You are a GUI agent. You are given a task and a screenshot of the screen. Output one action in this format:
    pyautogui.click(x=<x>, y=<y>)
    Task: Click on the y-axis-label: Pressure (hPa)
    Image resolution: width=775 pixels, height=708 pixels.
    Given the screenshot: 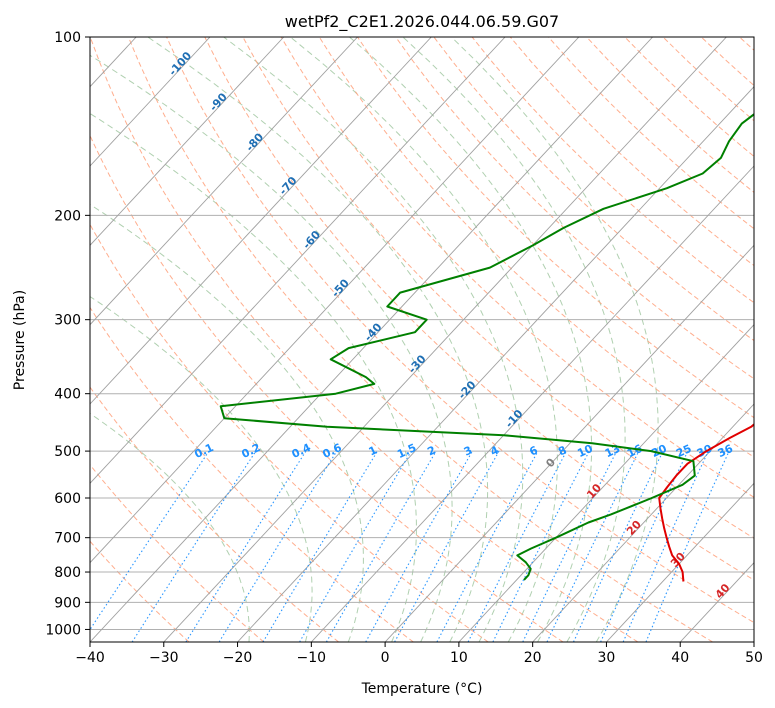 What is the action you would take?
    pyautogui.click(x=20, y=340)
    